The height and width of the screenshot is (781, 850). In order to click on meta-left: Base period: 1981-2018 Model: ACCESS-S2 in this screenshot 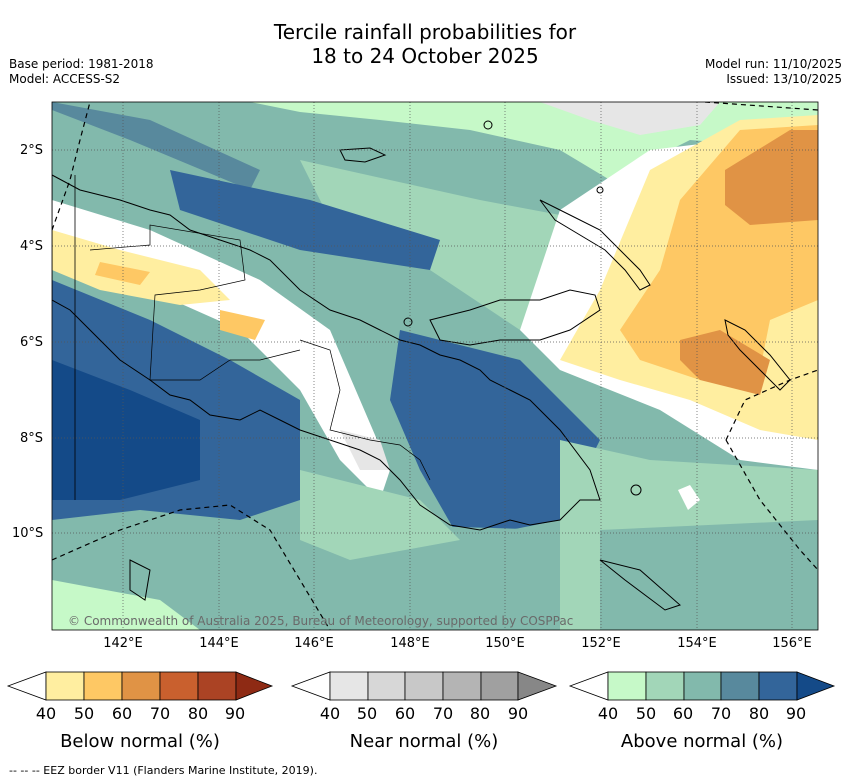, I will do `click(81, 72)`.